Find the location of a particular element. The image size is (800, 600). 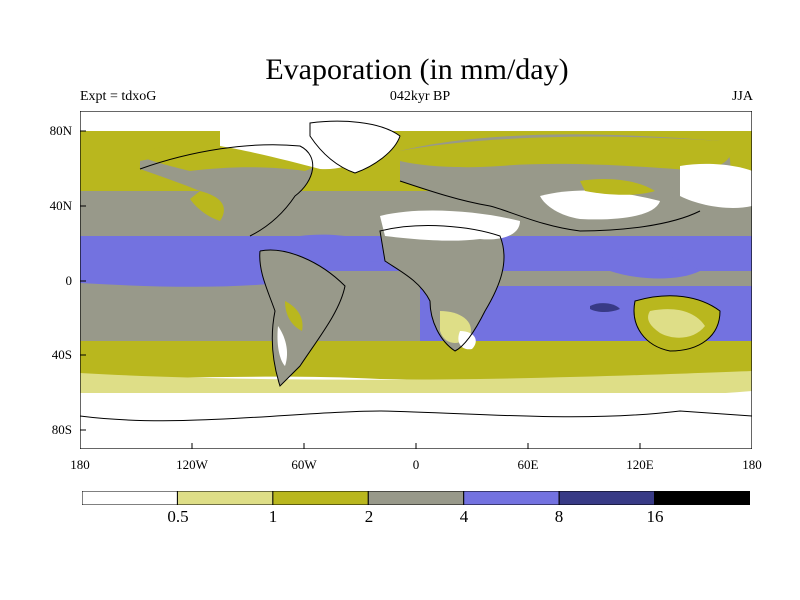

africa is located at coordinates (442, 288).